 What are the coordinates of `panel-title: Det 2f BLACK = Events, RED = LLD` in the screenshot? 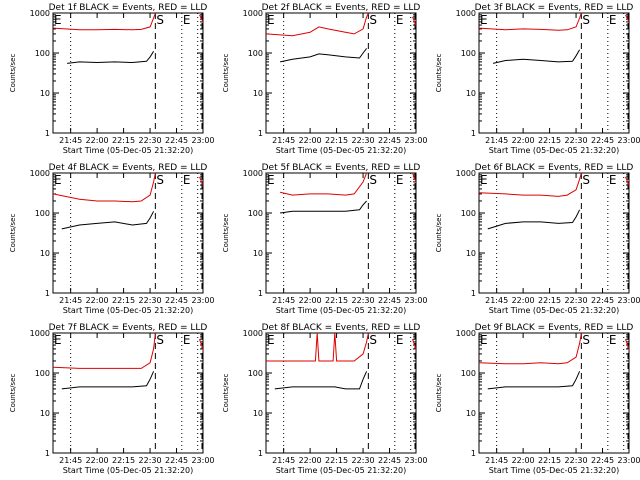 It's located at (341, 8).